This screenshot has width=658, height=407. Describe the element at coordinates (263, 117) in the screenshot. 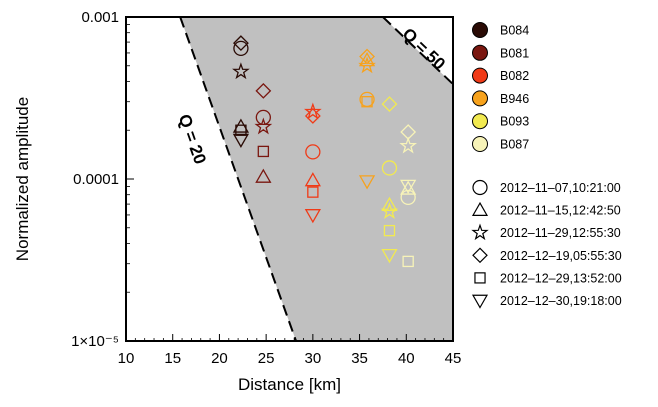

I see `point-b081-circle` at that location.